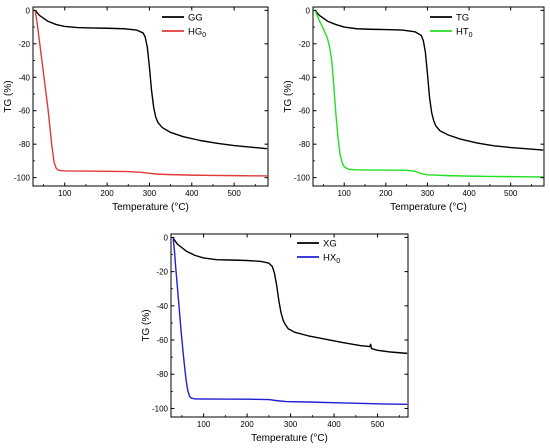  Describe the element at coordinates (451, 26) in the screenshot. I see `chart-legend: TG HT0` at that location.